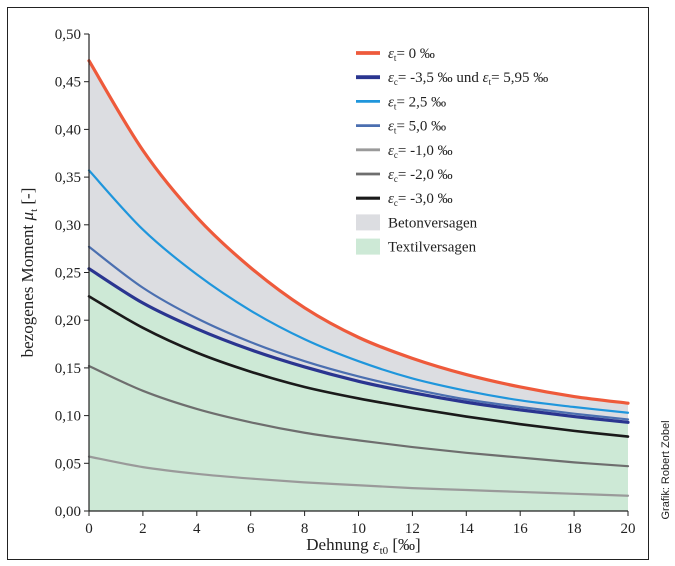 This screenshot has height=566, width=675. I want to click on y-tick-label: 0,50, so click(68, 35).